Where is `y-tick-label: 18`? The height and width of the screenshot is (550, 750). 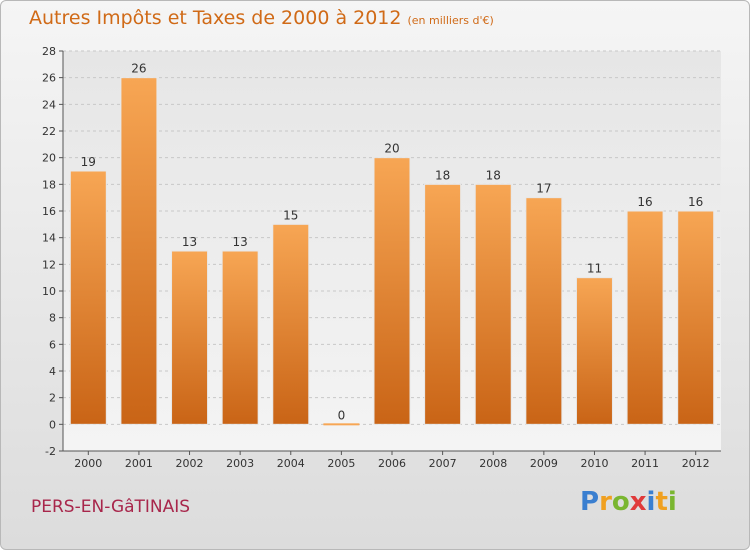
y-tick-label: 18 is located at coordinates (49, 184).